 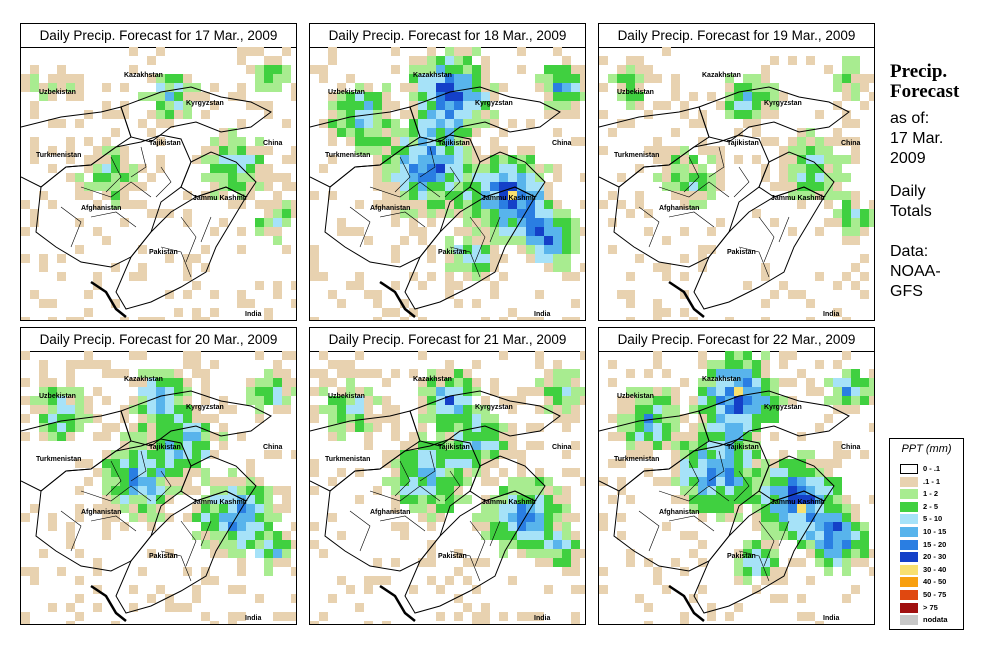 What do you see at coordinates (935, 544) in the screenshot?
I see `legend-label: 15 - 20` at bounding box center [935, 544].